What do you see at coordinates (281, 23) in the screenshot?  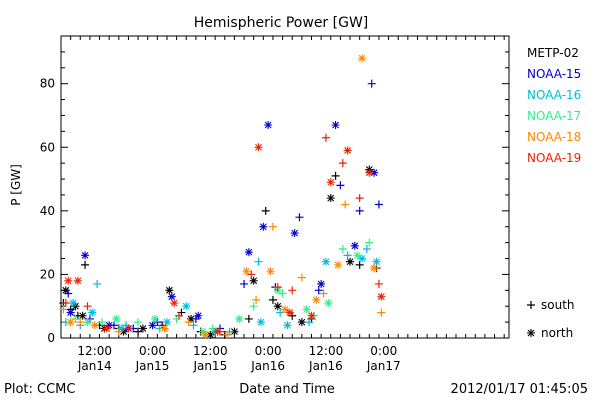 I see `chart-title: Hemispheric Power [GW]` at bounding box center [281, 23].